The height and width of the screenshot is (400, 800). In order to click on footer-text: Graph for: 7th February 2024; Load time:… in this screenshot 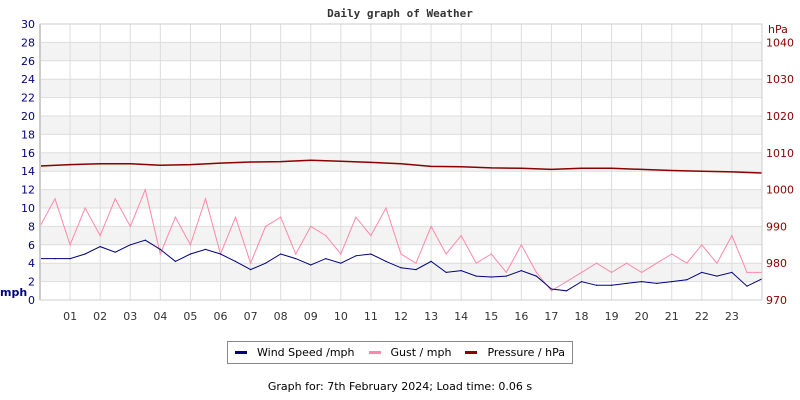, I will do `click(400, 386)`.